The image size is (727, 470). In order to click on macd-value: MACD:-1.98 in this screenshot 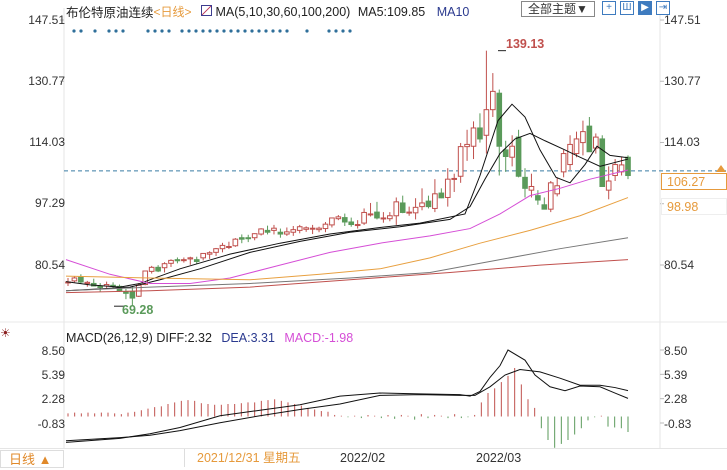, I will do `click(319, 338)`.